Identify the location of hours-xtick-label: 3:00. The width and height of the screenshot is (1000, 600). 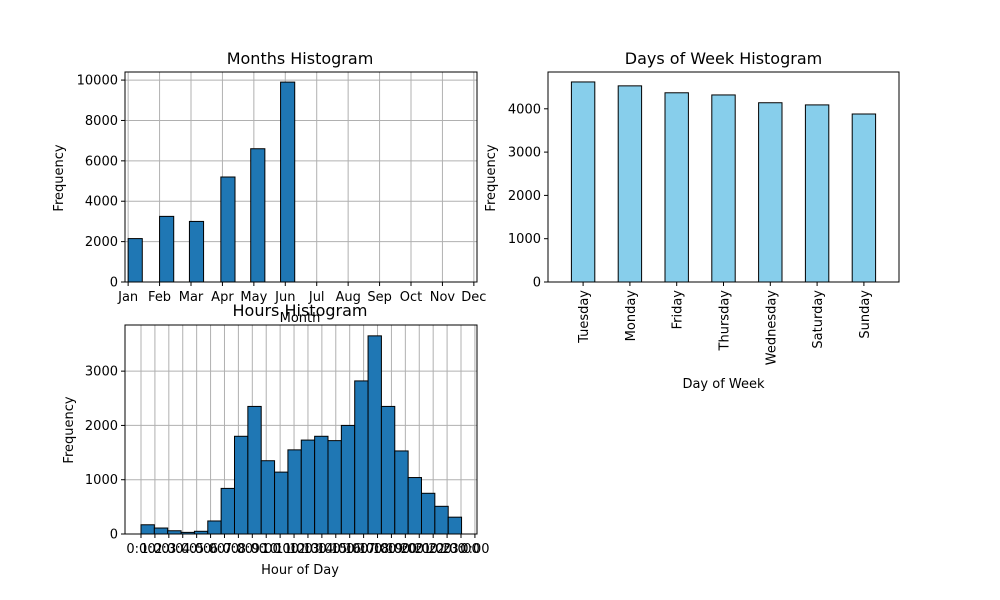
(182, 549).